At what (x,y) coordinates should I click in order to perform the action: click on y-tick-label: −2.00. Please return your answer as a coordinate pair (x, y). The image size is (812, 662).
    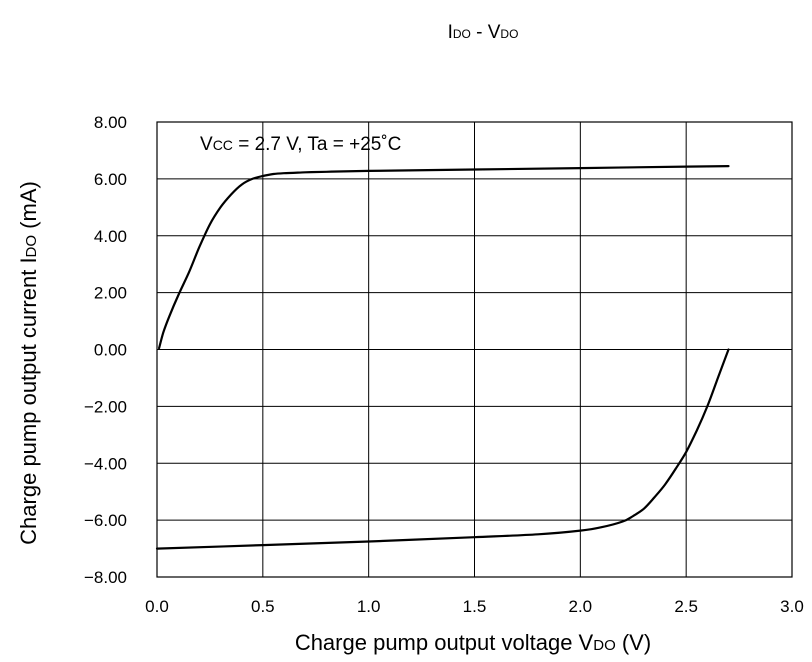
    Looking at the image, I should click on (105, 406).